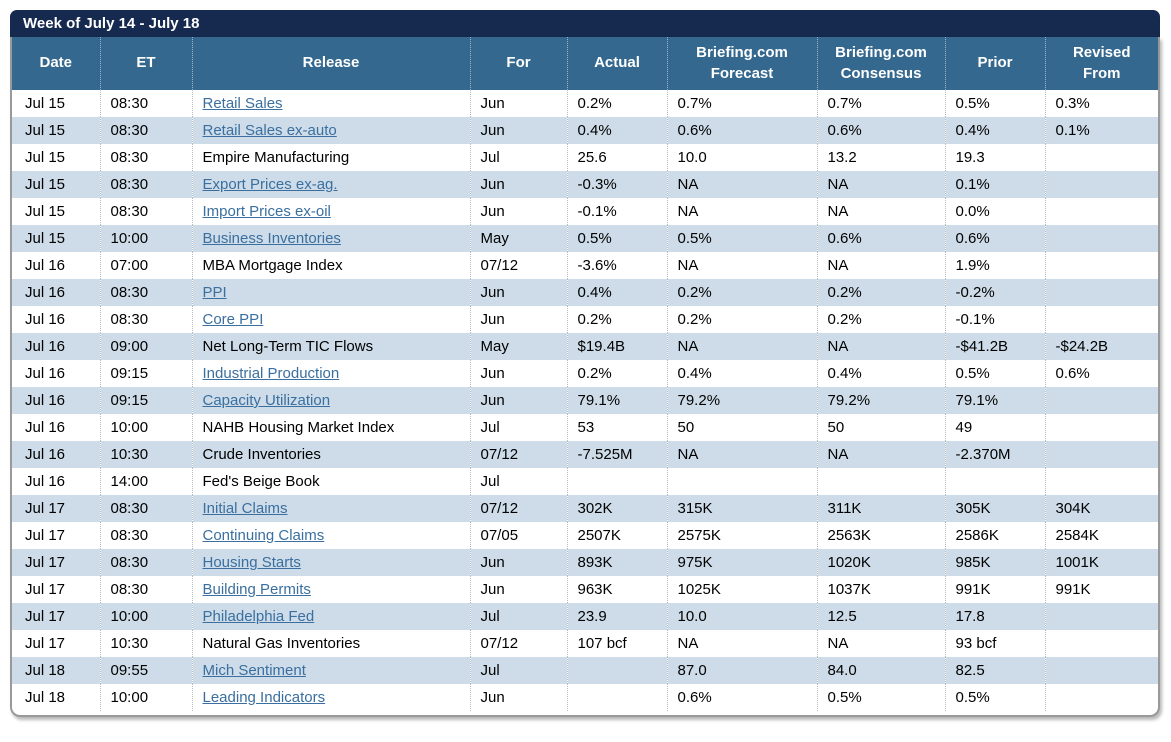 The height and width of the screenshot is (742, 1171). Describe the element at coordinates (994, 562) in the screenshot. I see `cell-prior: 985K` at that location.